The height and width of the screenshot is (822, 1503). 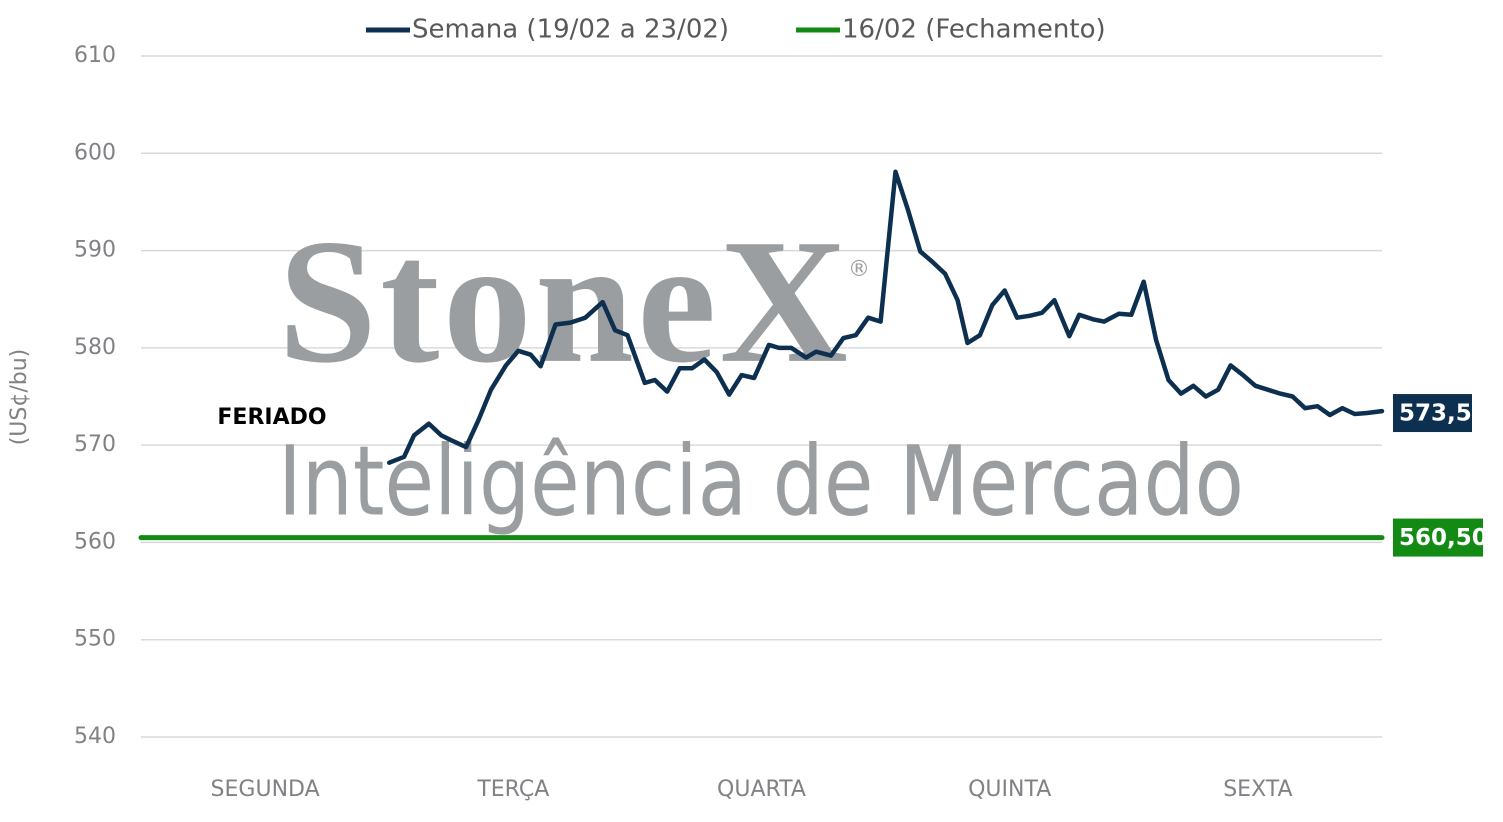 What do you see at coordinates (95, 347) in the screenshot?
I see `y-tick-label: 580` at bounding box center [95, 347].